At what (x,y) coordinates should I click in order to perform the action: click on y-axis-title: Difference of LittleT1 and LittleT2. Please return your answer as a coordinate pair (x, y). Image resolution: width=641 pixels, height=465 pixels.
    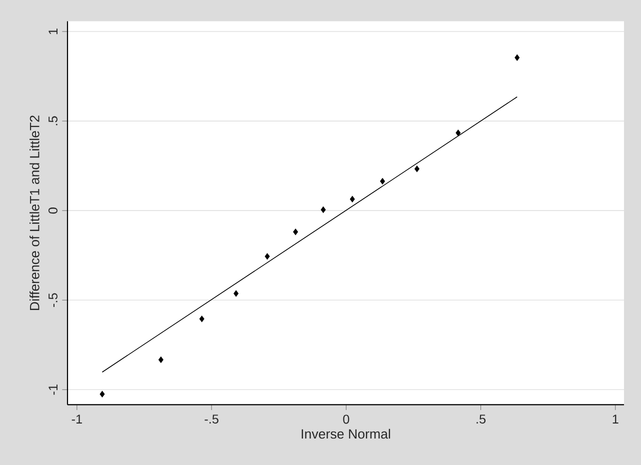
    Looking at the image, I should click on (35, 213).